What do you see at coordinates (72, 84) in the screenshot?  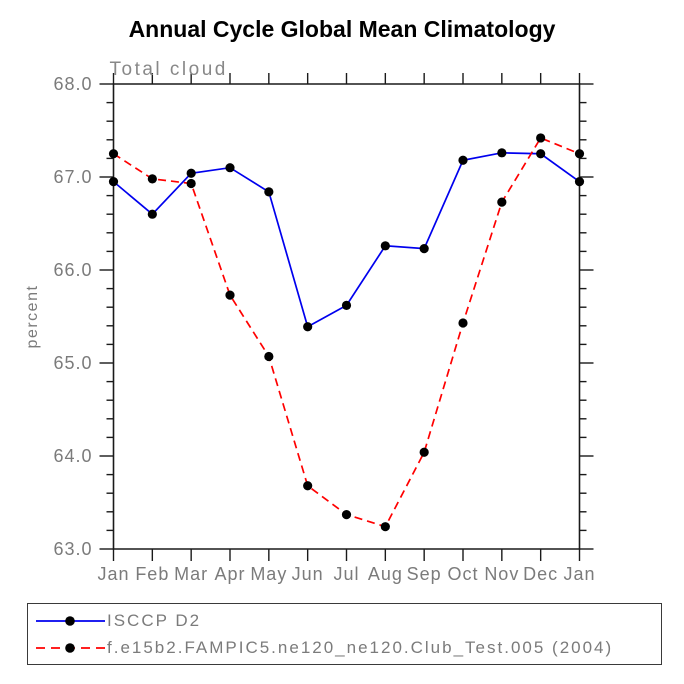 I see `y-tick-label: 68.0` at bounding box center [72, 84].